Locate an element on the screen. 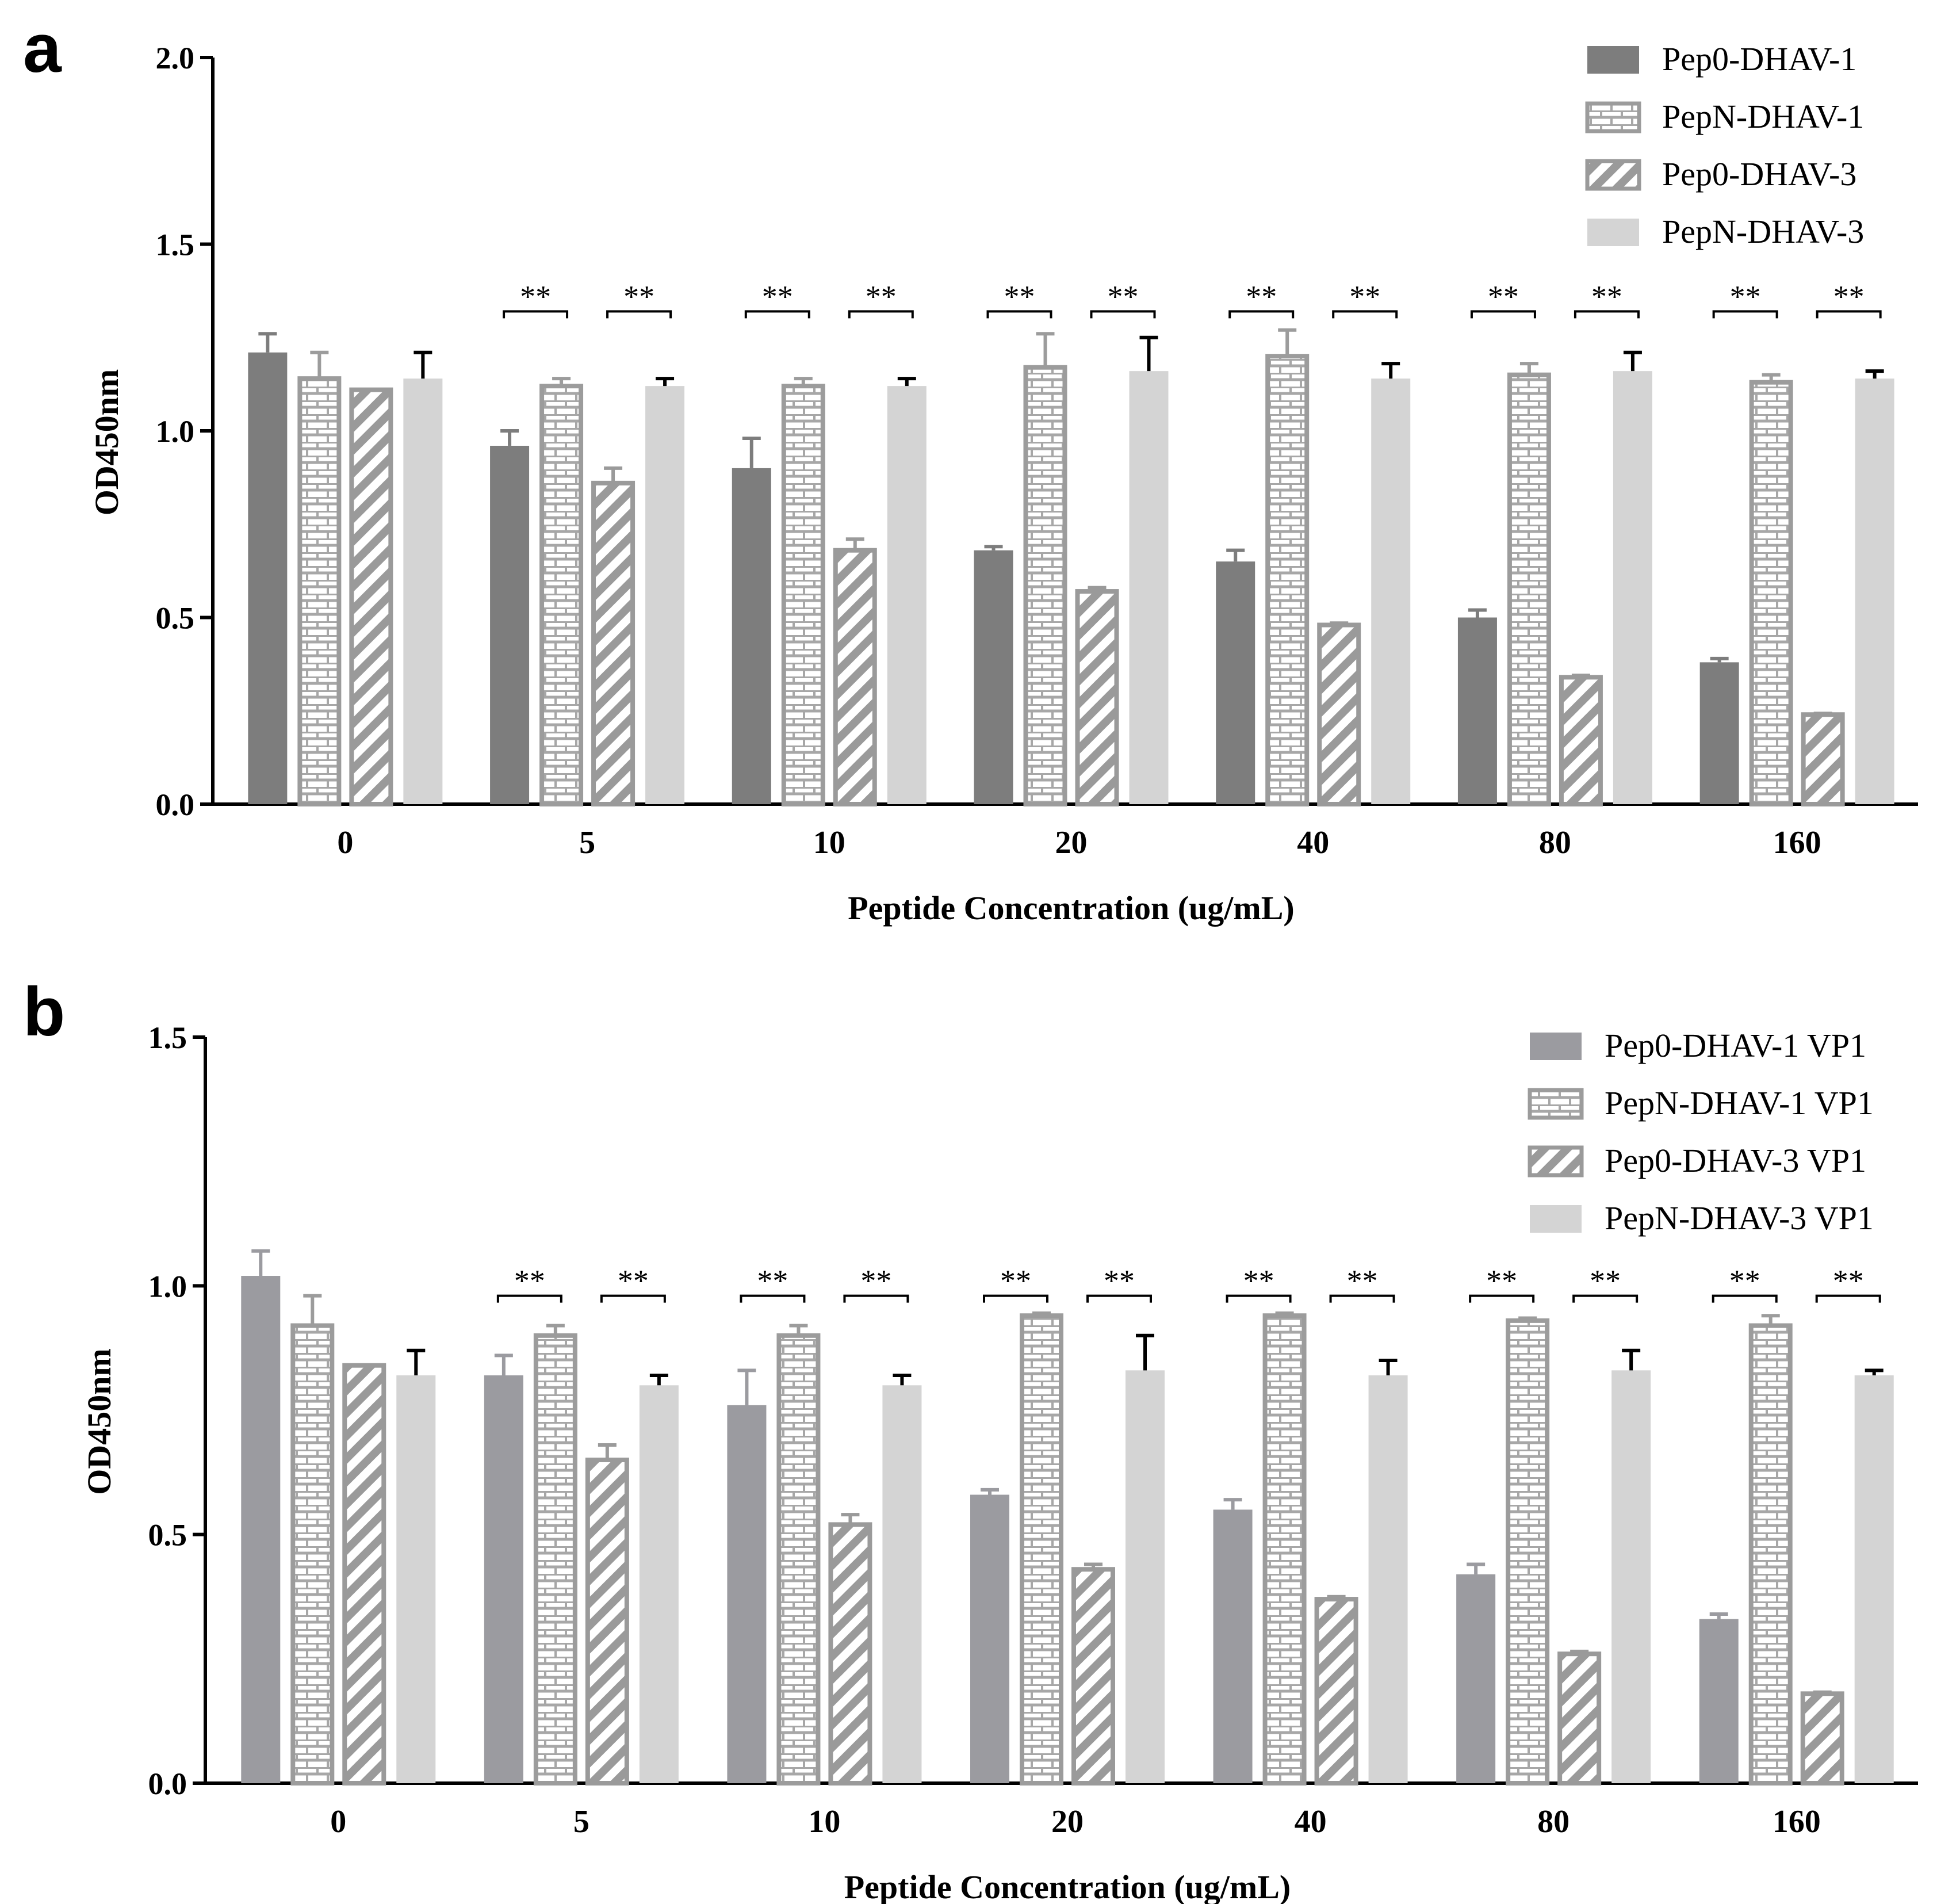 The width and height of the screenshot is (1937, 1904). x-axis-label: Peptide Concentration (ug/mL) is located at coordinates (1067, 1886).